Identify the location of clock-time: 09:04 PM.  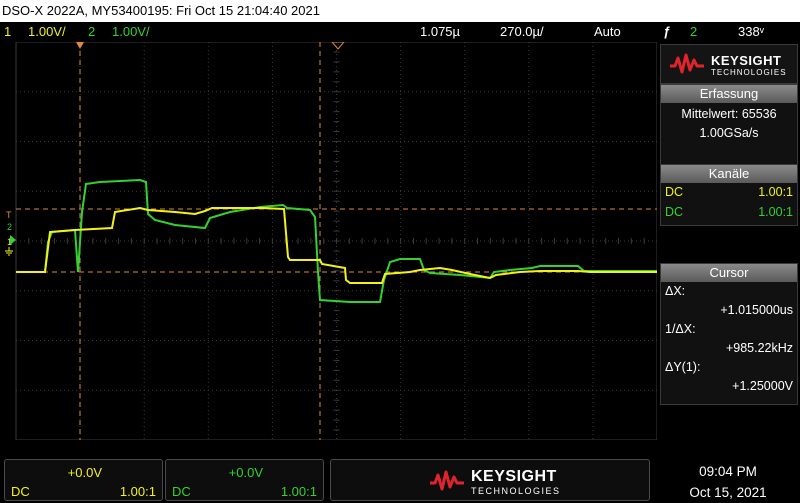
(728, 471).